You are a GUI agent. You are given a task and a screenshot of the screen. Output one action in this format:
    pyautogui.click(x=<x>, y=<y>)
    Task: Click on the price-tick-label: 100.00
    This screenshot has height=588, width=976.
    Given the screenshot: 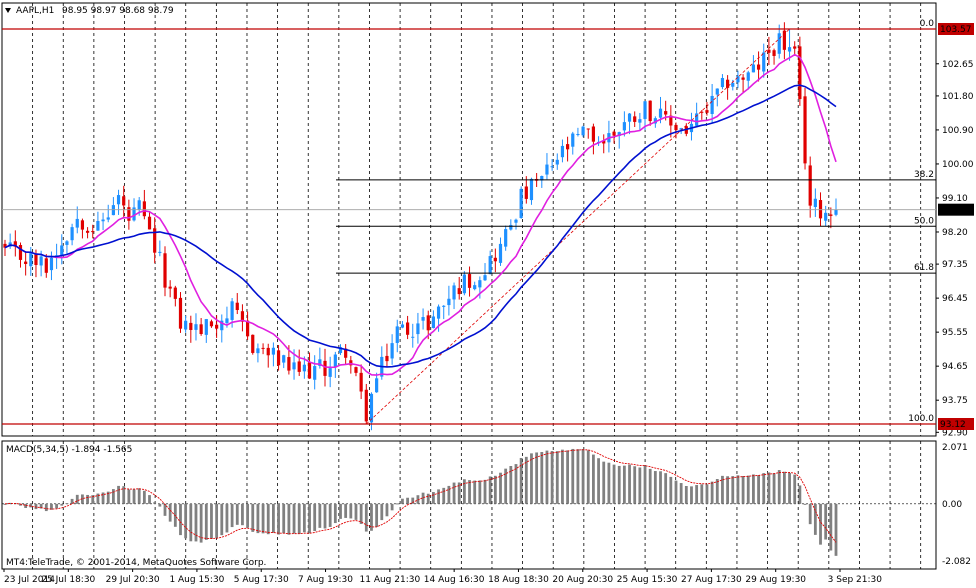 What is the action you would take?
    pyautogui.click(x=958, y=165)
    